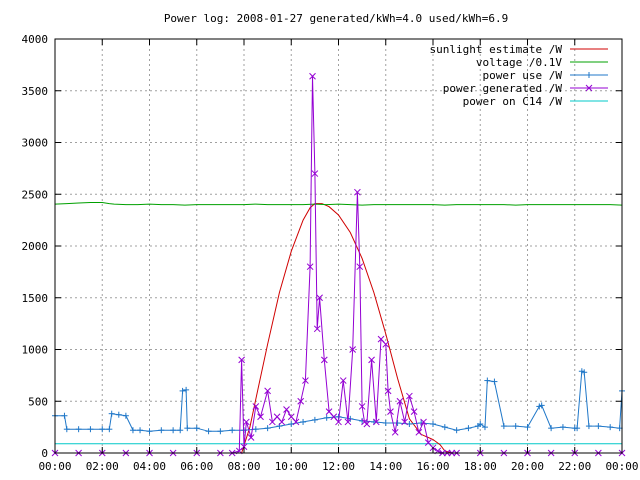  I want to click on x-tick-label: 06:00, so click(196, 466).